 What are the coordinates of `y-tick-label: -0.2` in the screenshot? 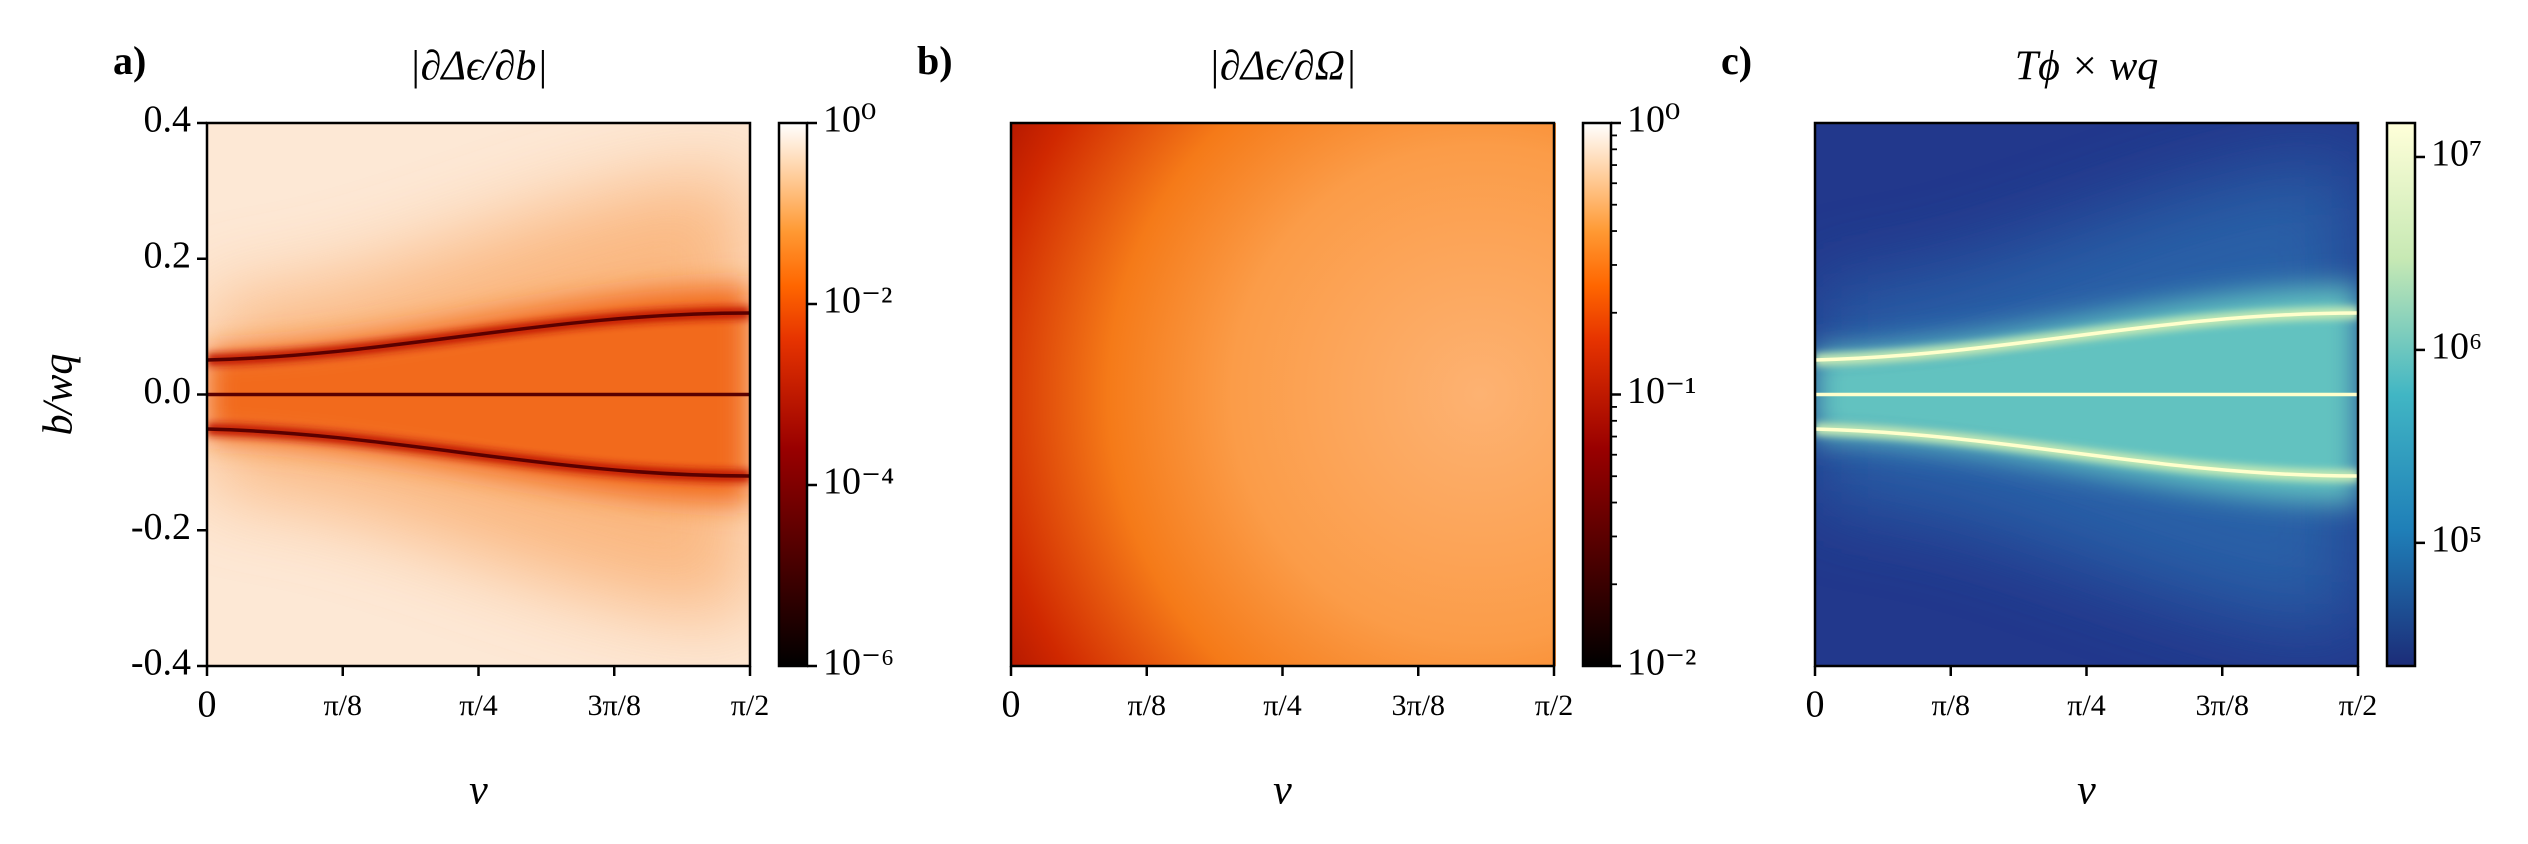 It's located at (161, 527).